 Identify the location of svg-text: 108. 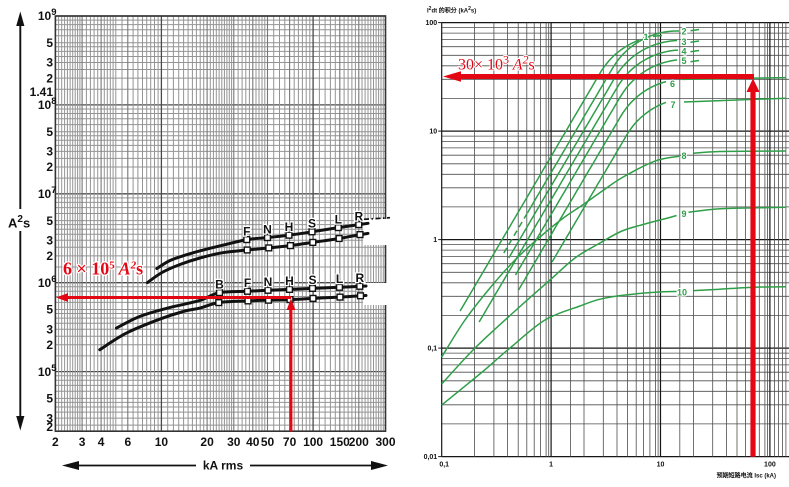
(47, 104).